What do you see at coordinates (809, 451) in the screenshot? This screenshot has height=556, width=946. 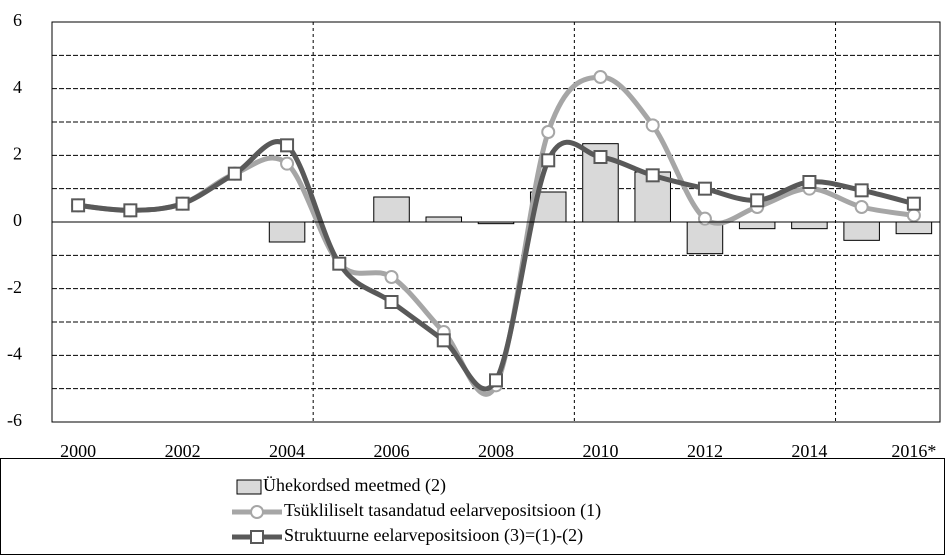 I see `x-tick-label: 2014` at bounding box center [809, 451].